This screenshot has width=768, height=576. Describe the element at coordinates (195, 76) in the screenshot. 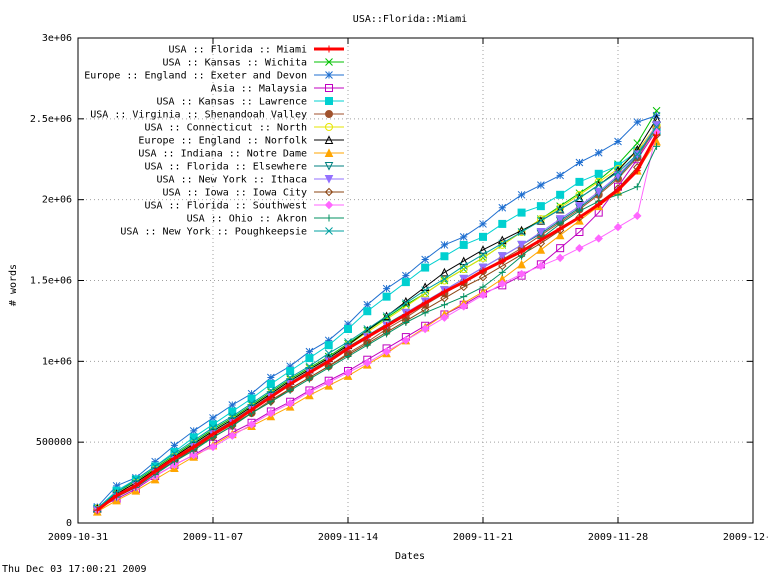

I see `legend-label: Europe :: England :: Exeter and Devon` at that location.